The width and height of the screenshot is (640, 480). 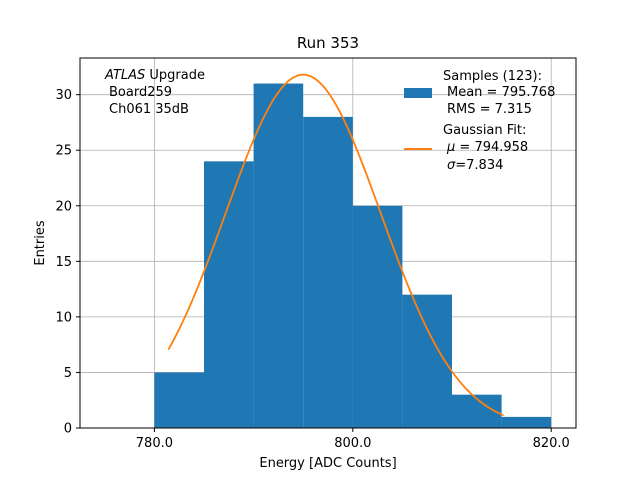 I want to click on legend-fit-title: Gaussian Fit:, so click(x=484, y=130).